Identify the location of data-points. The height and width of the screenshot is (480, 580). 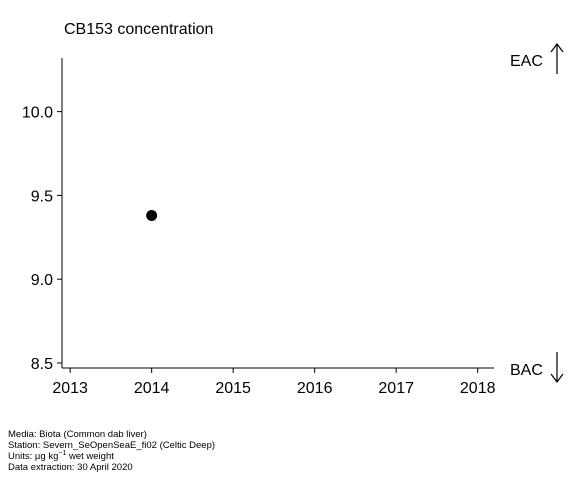
(152, 216).